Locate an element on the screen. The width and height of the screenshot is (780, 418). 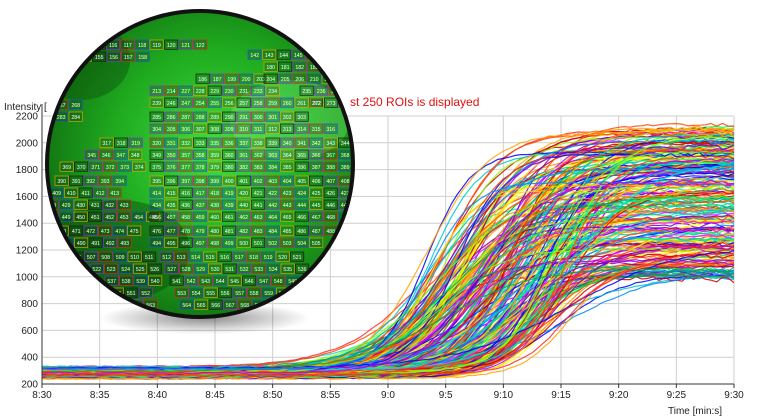
roi-label: 285 is located at coordinates (156, 118).